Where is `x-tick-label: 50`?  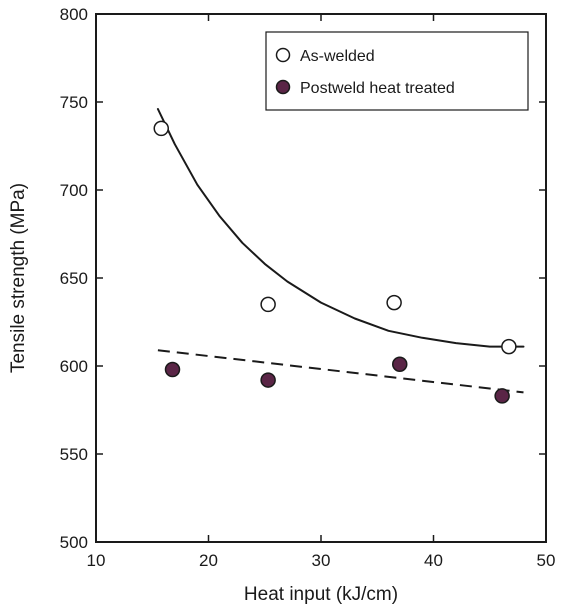
x-tick-label: 50 is located at coordinates (546, 560).